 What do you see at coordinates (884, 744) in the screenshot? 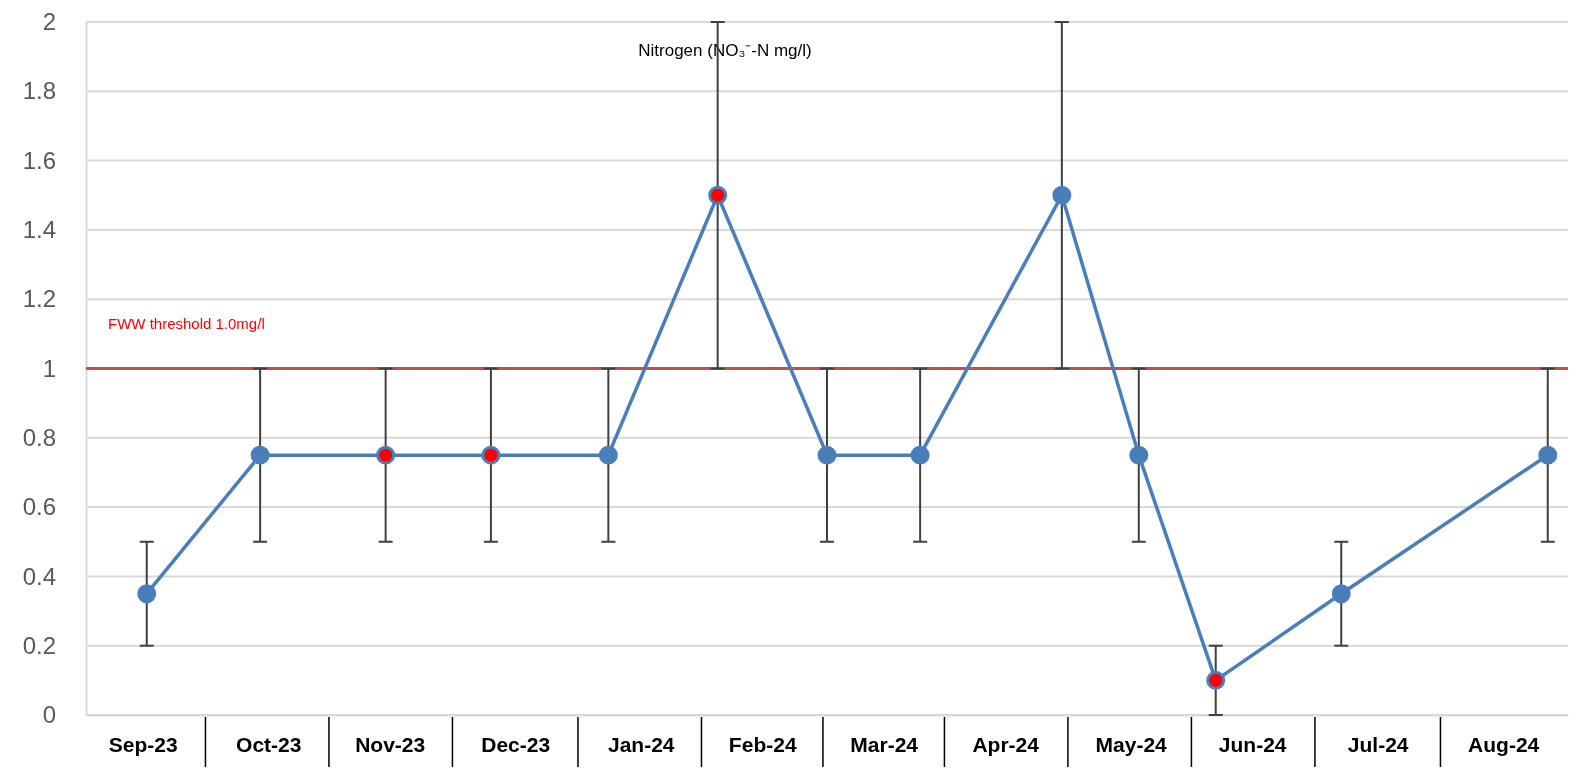
I see `x-tick-label: Mar-24` at bounding box center [884, 744].